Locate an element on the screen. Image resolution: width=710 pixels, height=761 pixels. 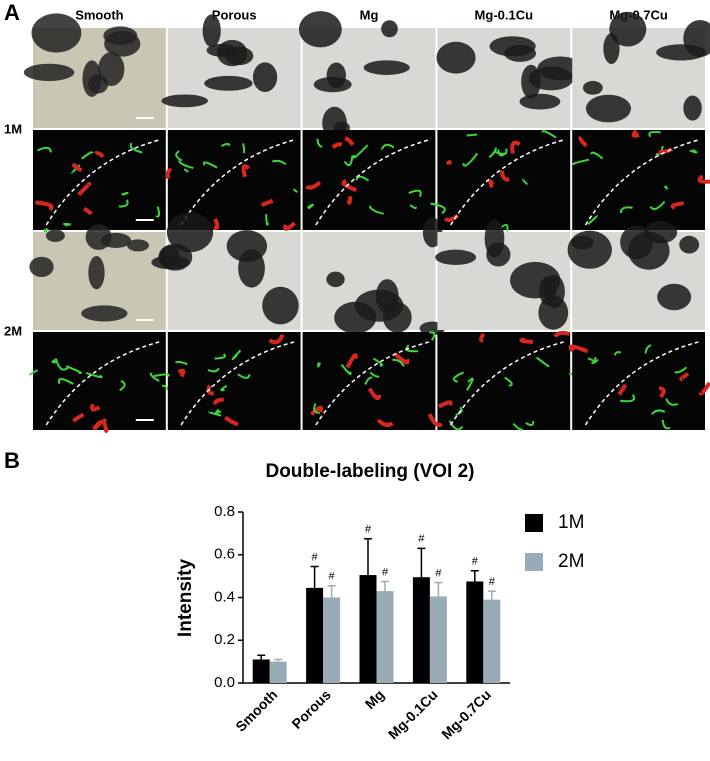
y-axis-label: Intensity is located at coordinates (185, 598).